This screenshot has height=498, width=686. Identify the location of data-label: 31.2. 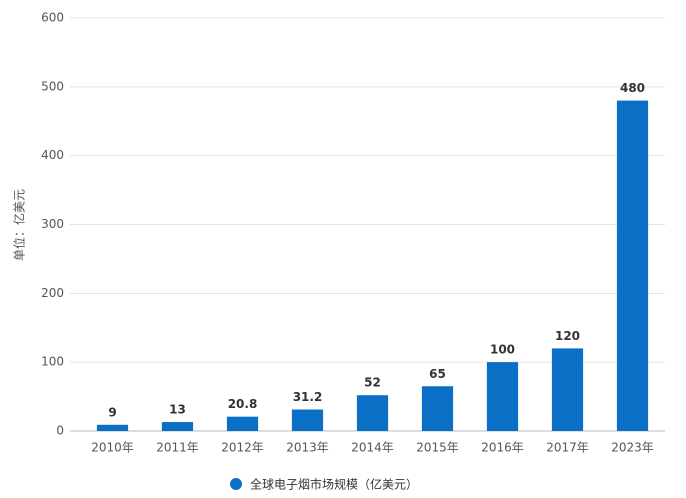
(308, 397).